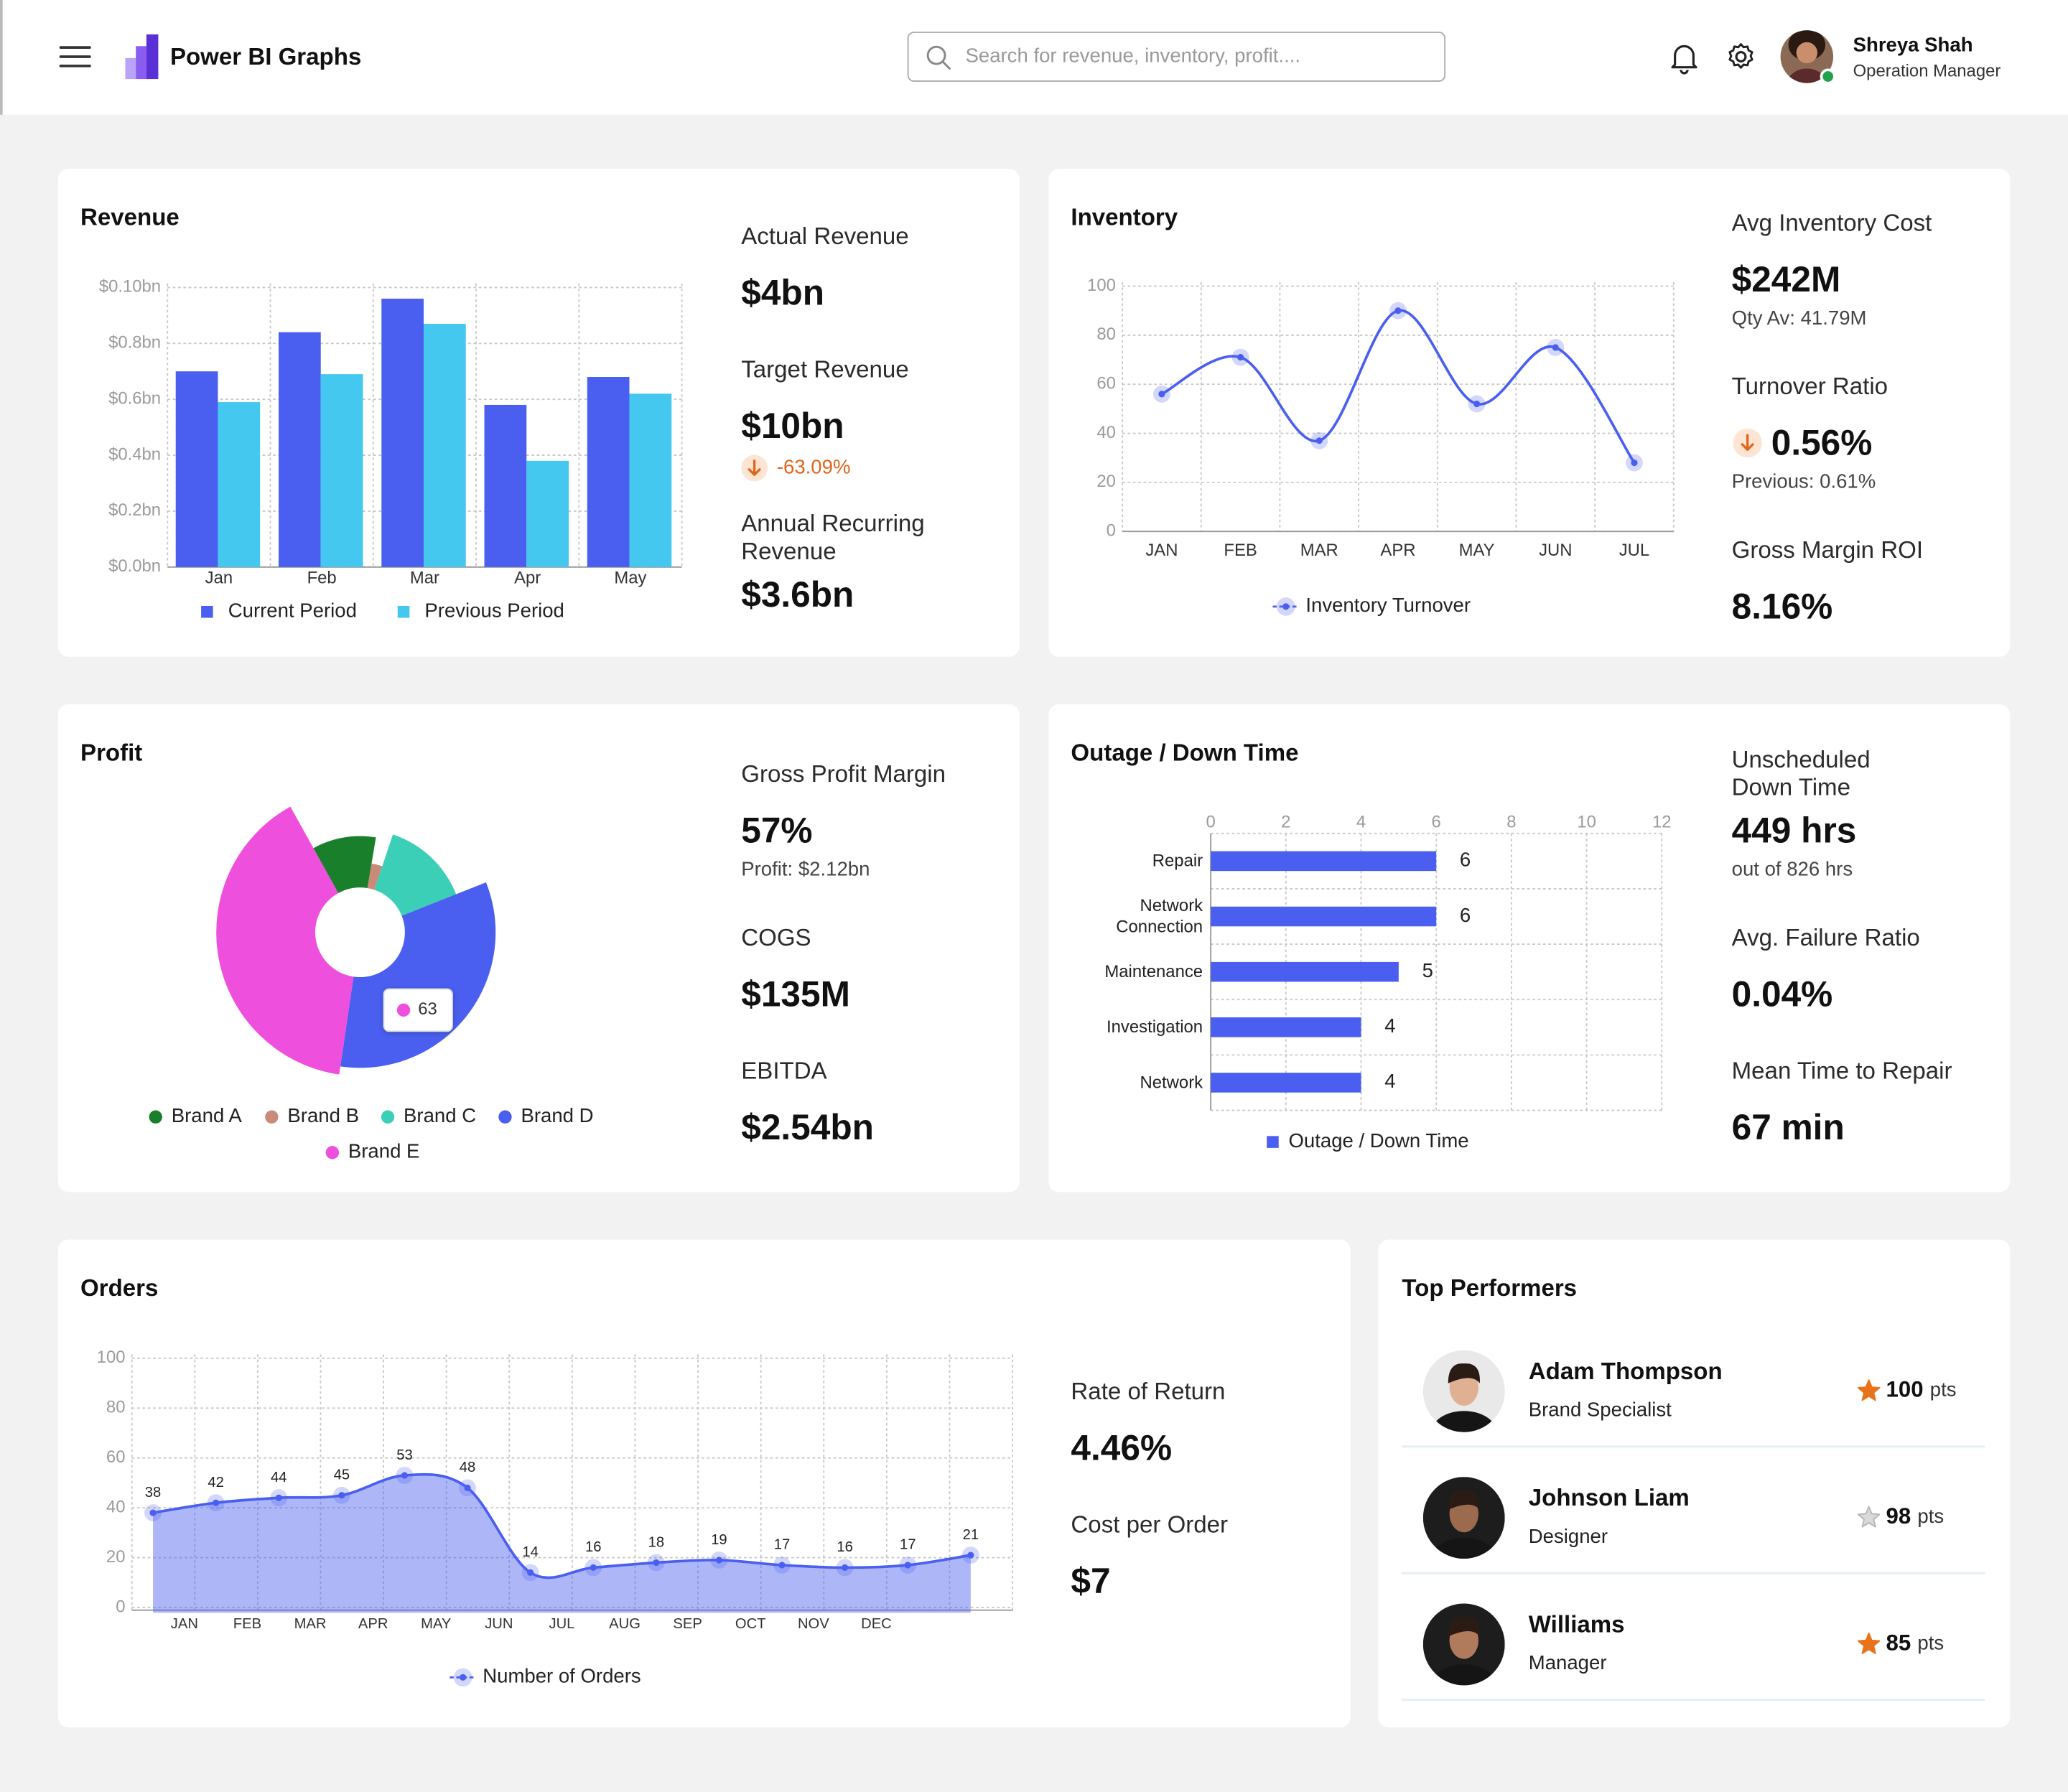  I want to click on y-tick-label: Maintenance, so click(1153, 971).